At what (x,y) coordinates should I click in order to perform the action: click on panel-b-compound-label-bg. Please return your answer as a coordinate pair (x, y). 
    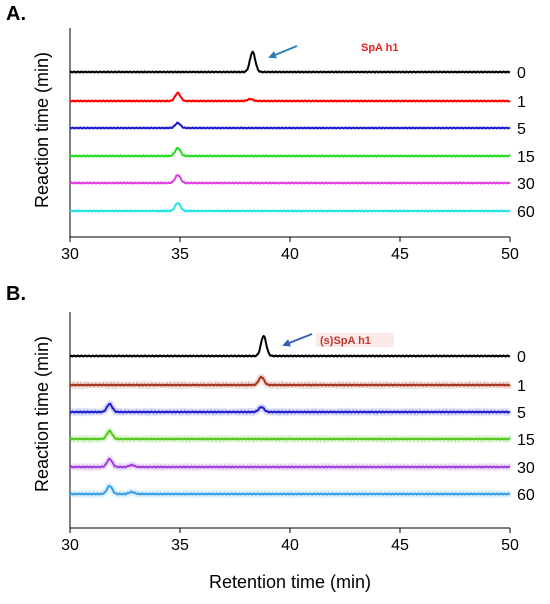
    Looking at the image, I should click on (355, 340).